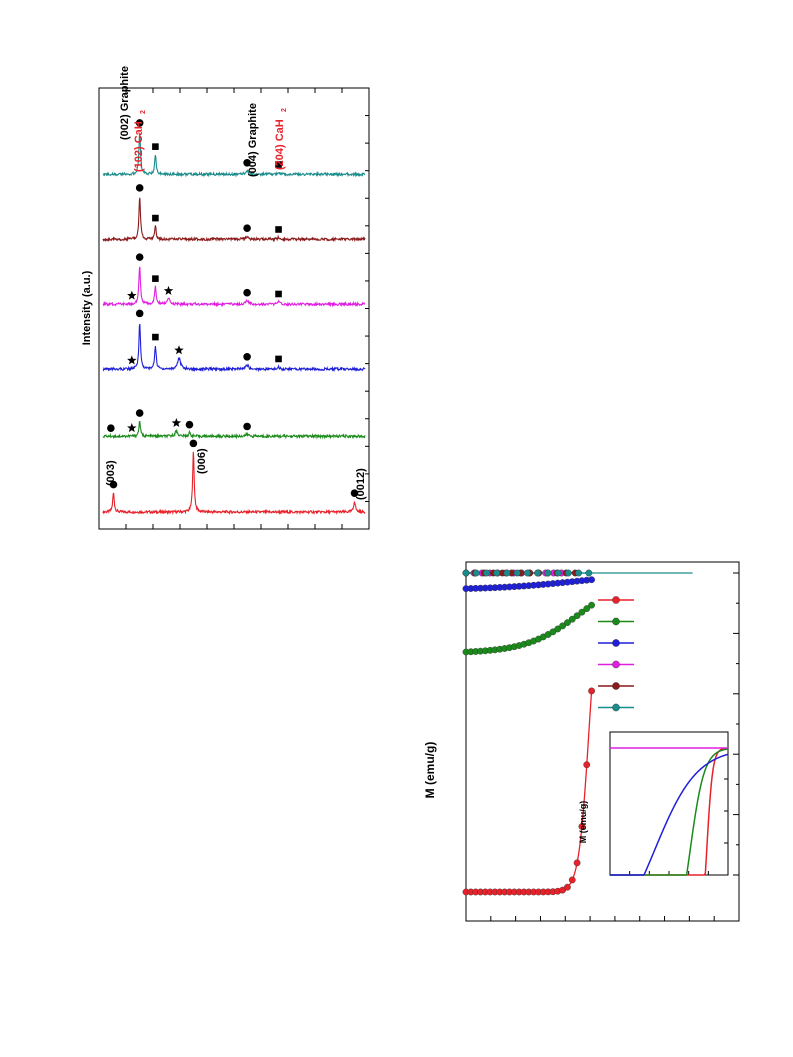 This screenshot has width=793, height=1057. Describe the element at coordinates (583, 822) in the screenshot. I see `inset-y-axis-label: M (emu/g)` at that location.